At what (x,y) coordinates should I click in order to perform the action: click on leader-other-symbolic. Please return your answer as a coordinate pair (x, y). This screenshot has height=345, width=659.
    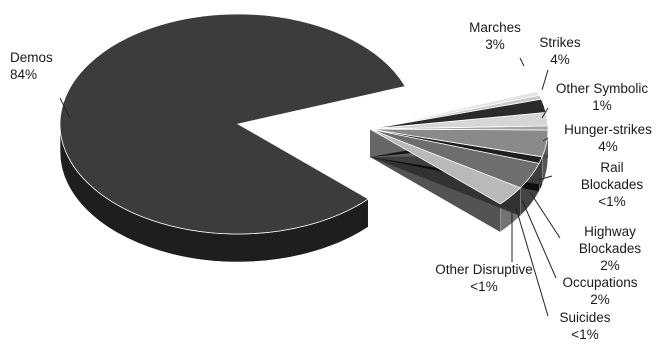
    Looking at the image, I should click on (545, 113).